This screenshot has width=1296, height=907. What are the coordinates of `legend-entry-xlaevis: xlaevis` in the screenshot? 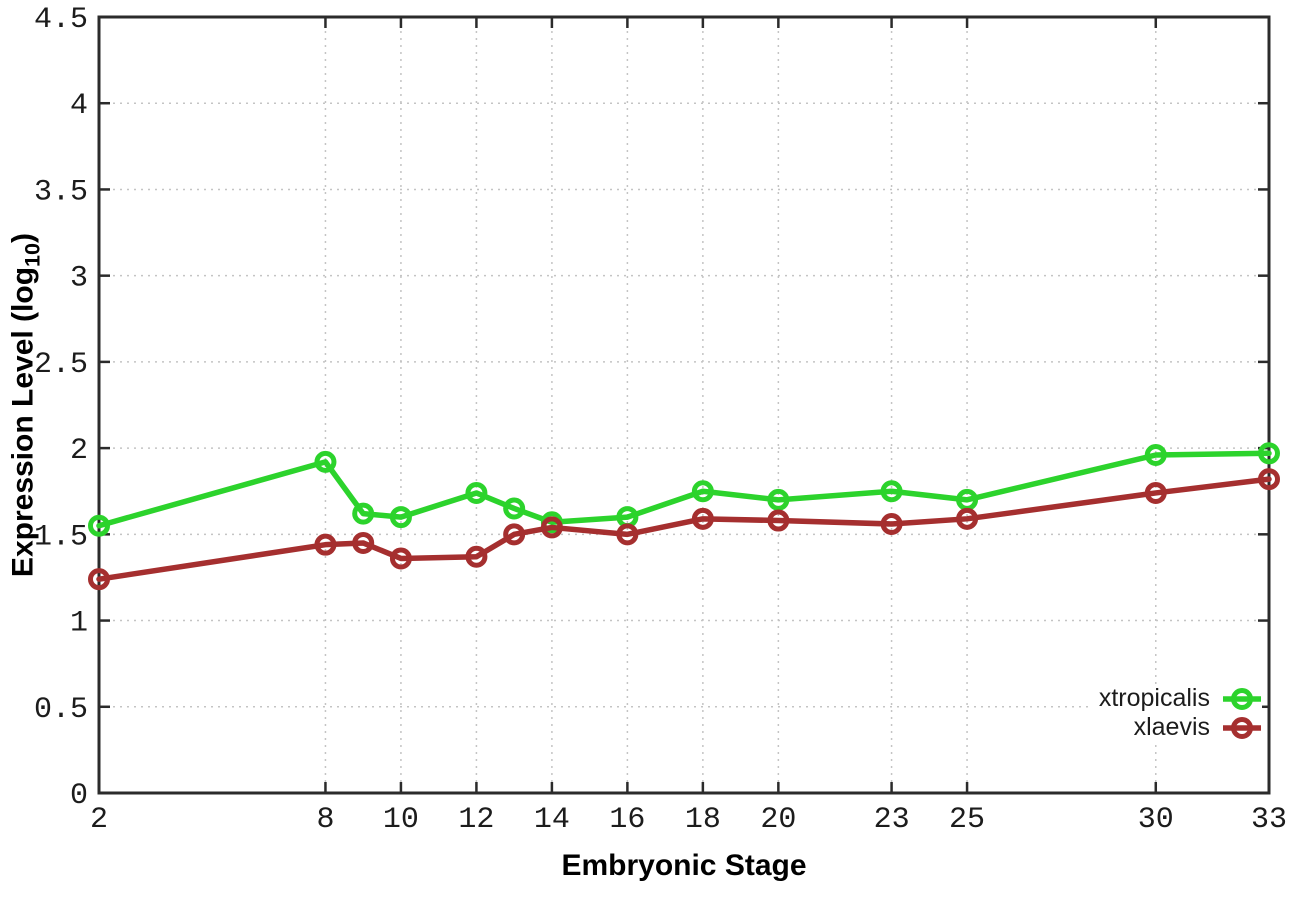 It's located at (1194, 727).